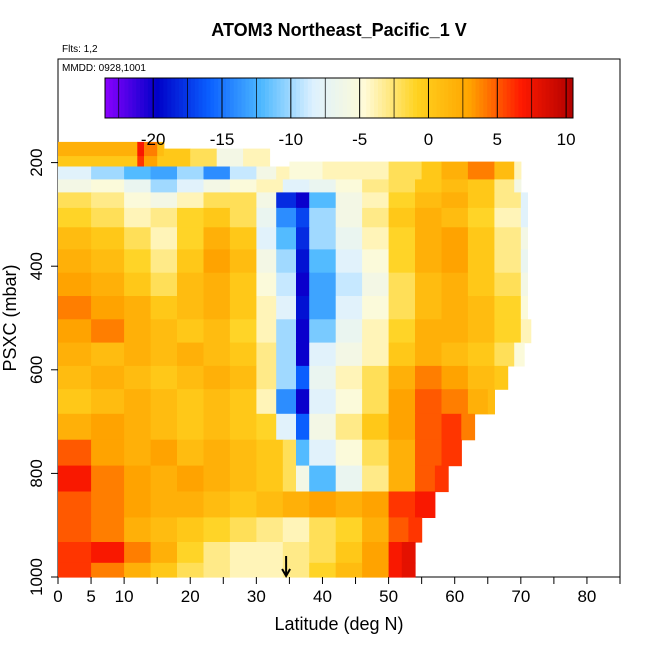 Image resolution: width=650 pixels, height=650 pixels. Describe the element at coordinates (90, 596) in the screenshot. I see `x-tick-label: 5` at that location.